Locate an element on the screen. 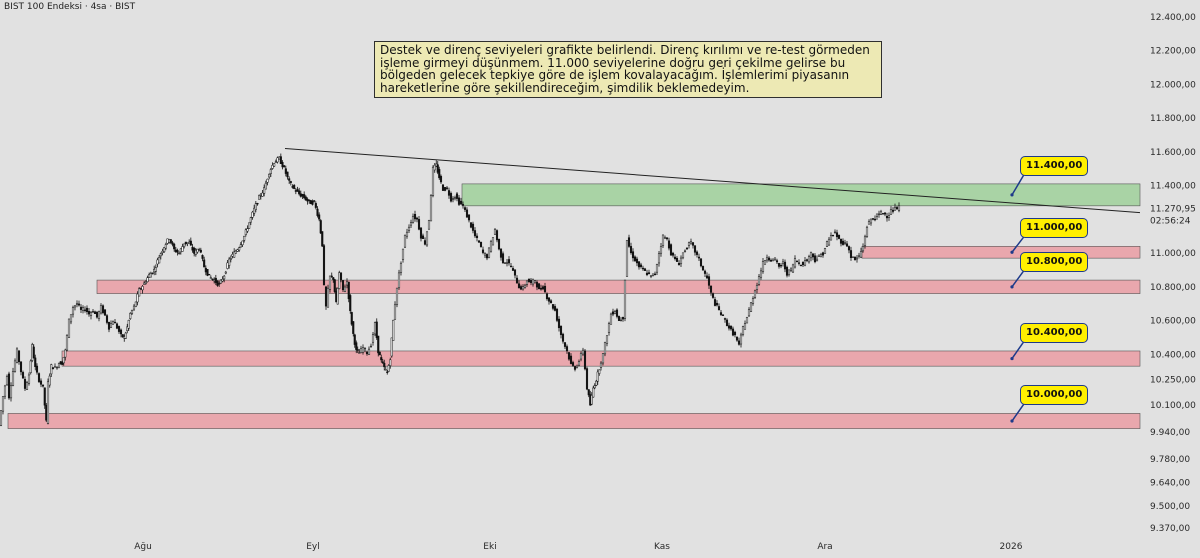  symbol-label: BIST 100 Endeksi · 4sa · BIST is located at coordinates (70, 7).